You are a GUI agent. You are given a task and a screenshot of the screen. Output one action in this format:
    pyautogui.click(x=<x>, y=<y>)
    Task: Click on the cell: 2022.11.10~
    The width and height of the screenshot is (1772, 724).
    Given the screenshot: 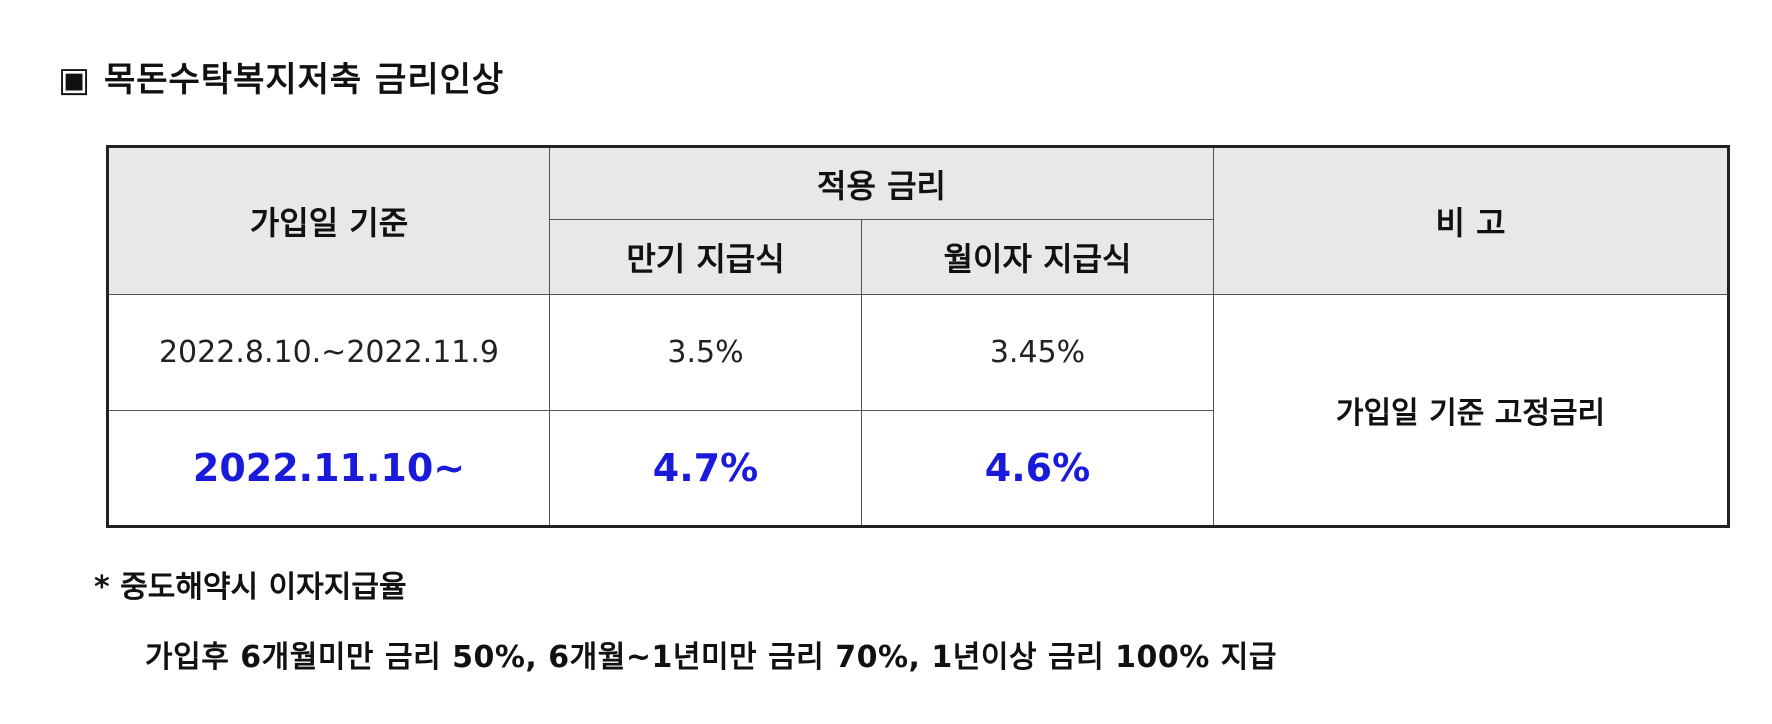 What is the action you would take?
    pyautogui.click(x=328, y=468)
    